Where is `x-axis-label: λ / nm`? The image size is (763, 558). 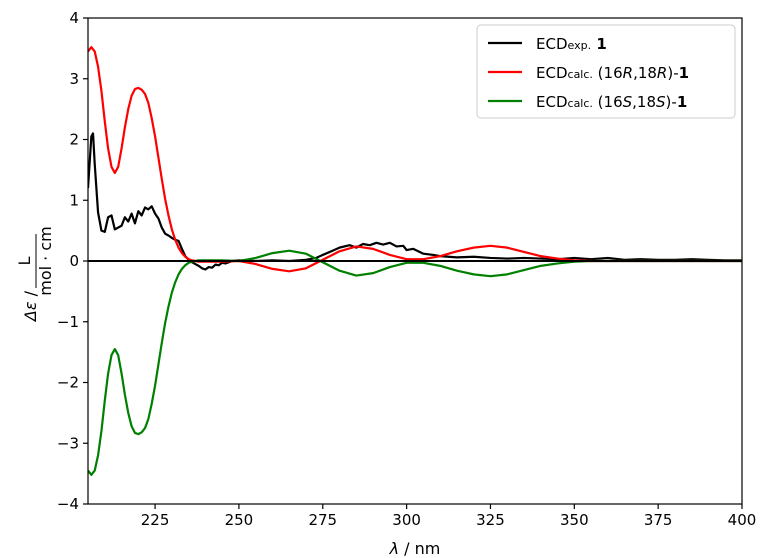 x-axis-label: λ / nm is located at coordinates (415, 548).